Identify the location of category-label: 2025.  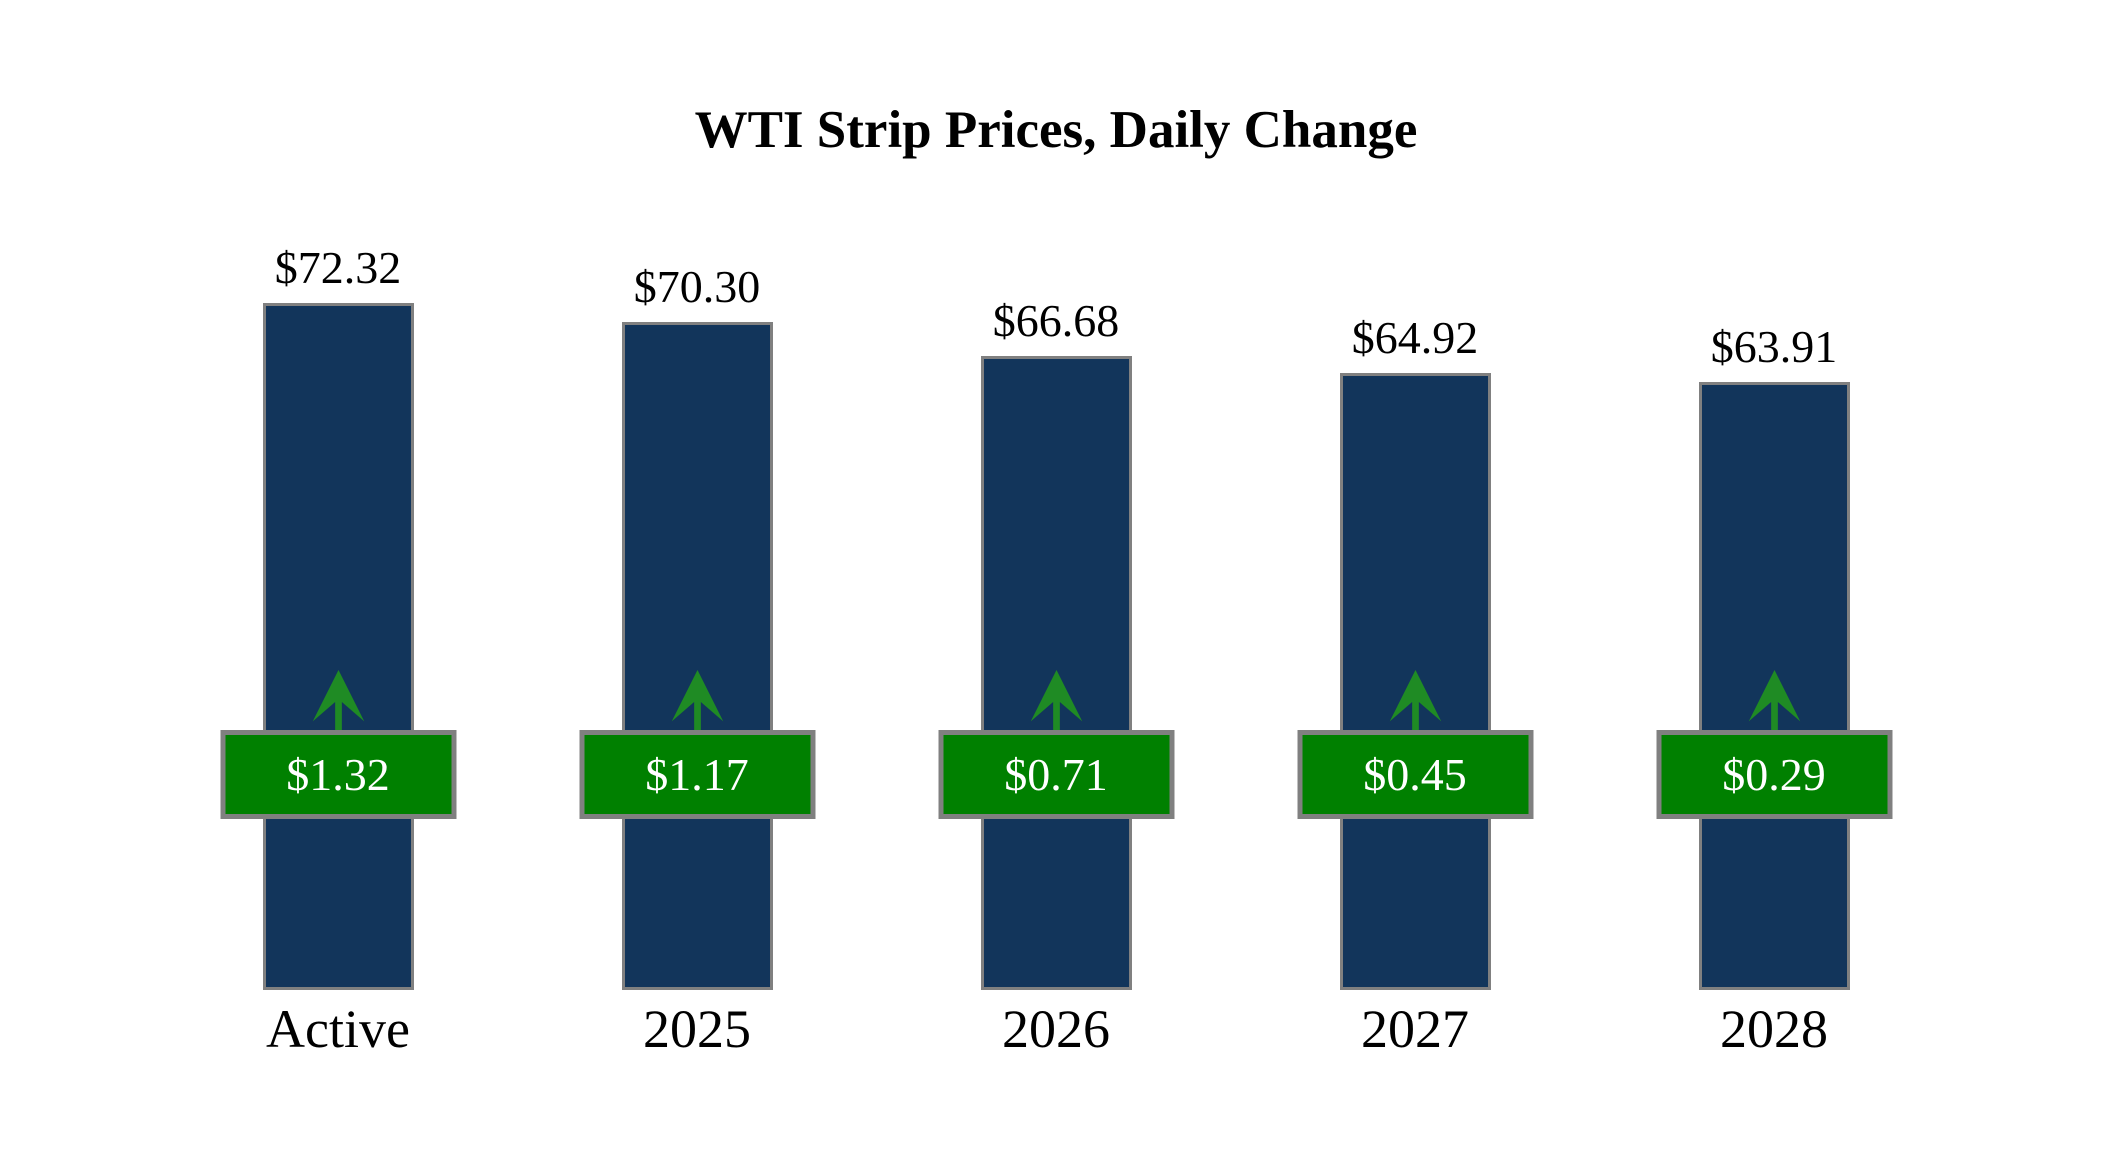
(697, 1029).